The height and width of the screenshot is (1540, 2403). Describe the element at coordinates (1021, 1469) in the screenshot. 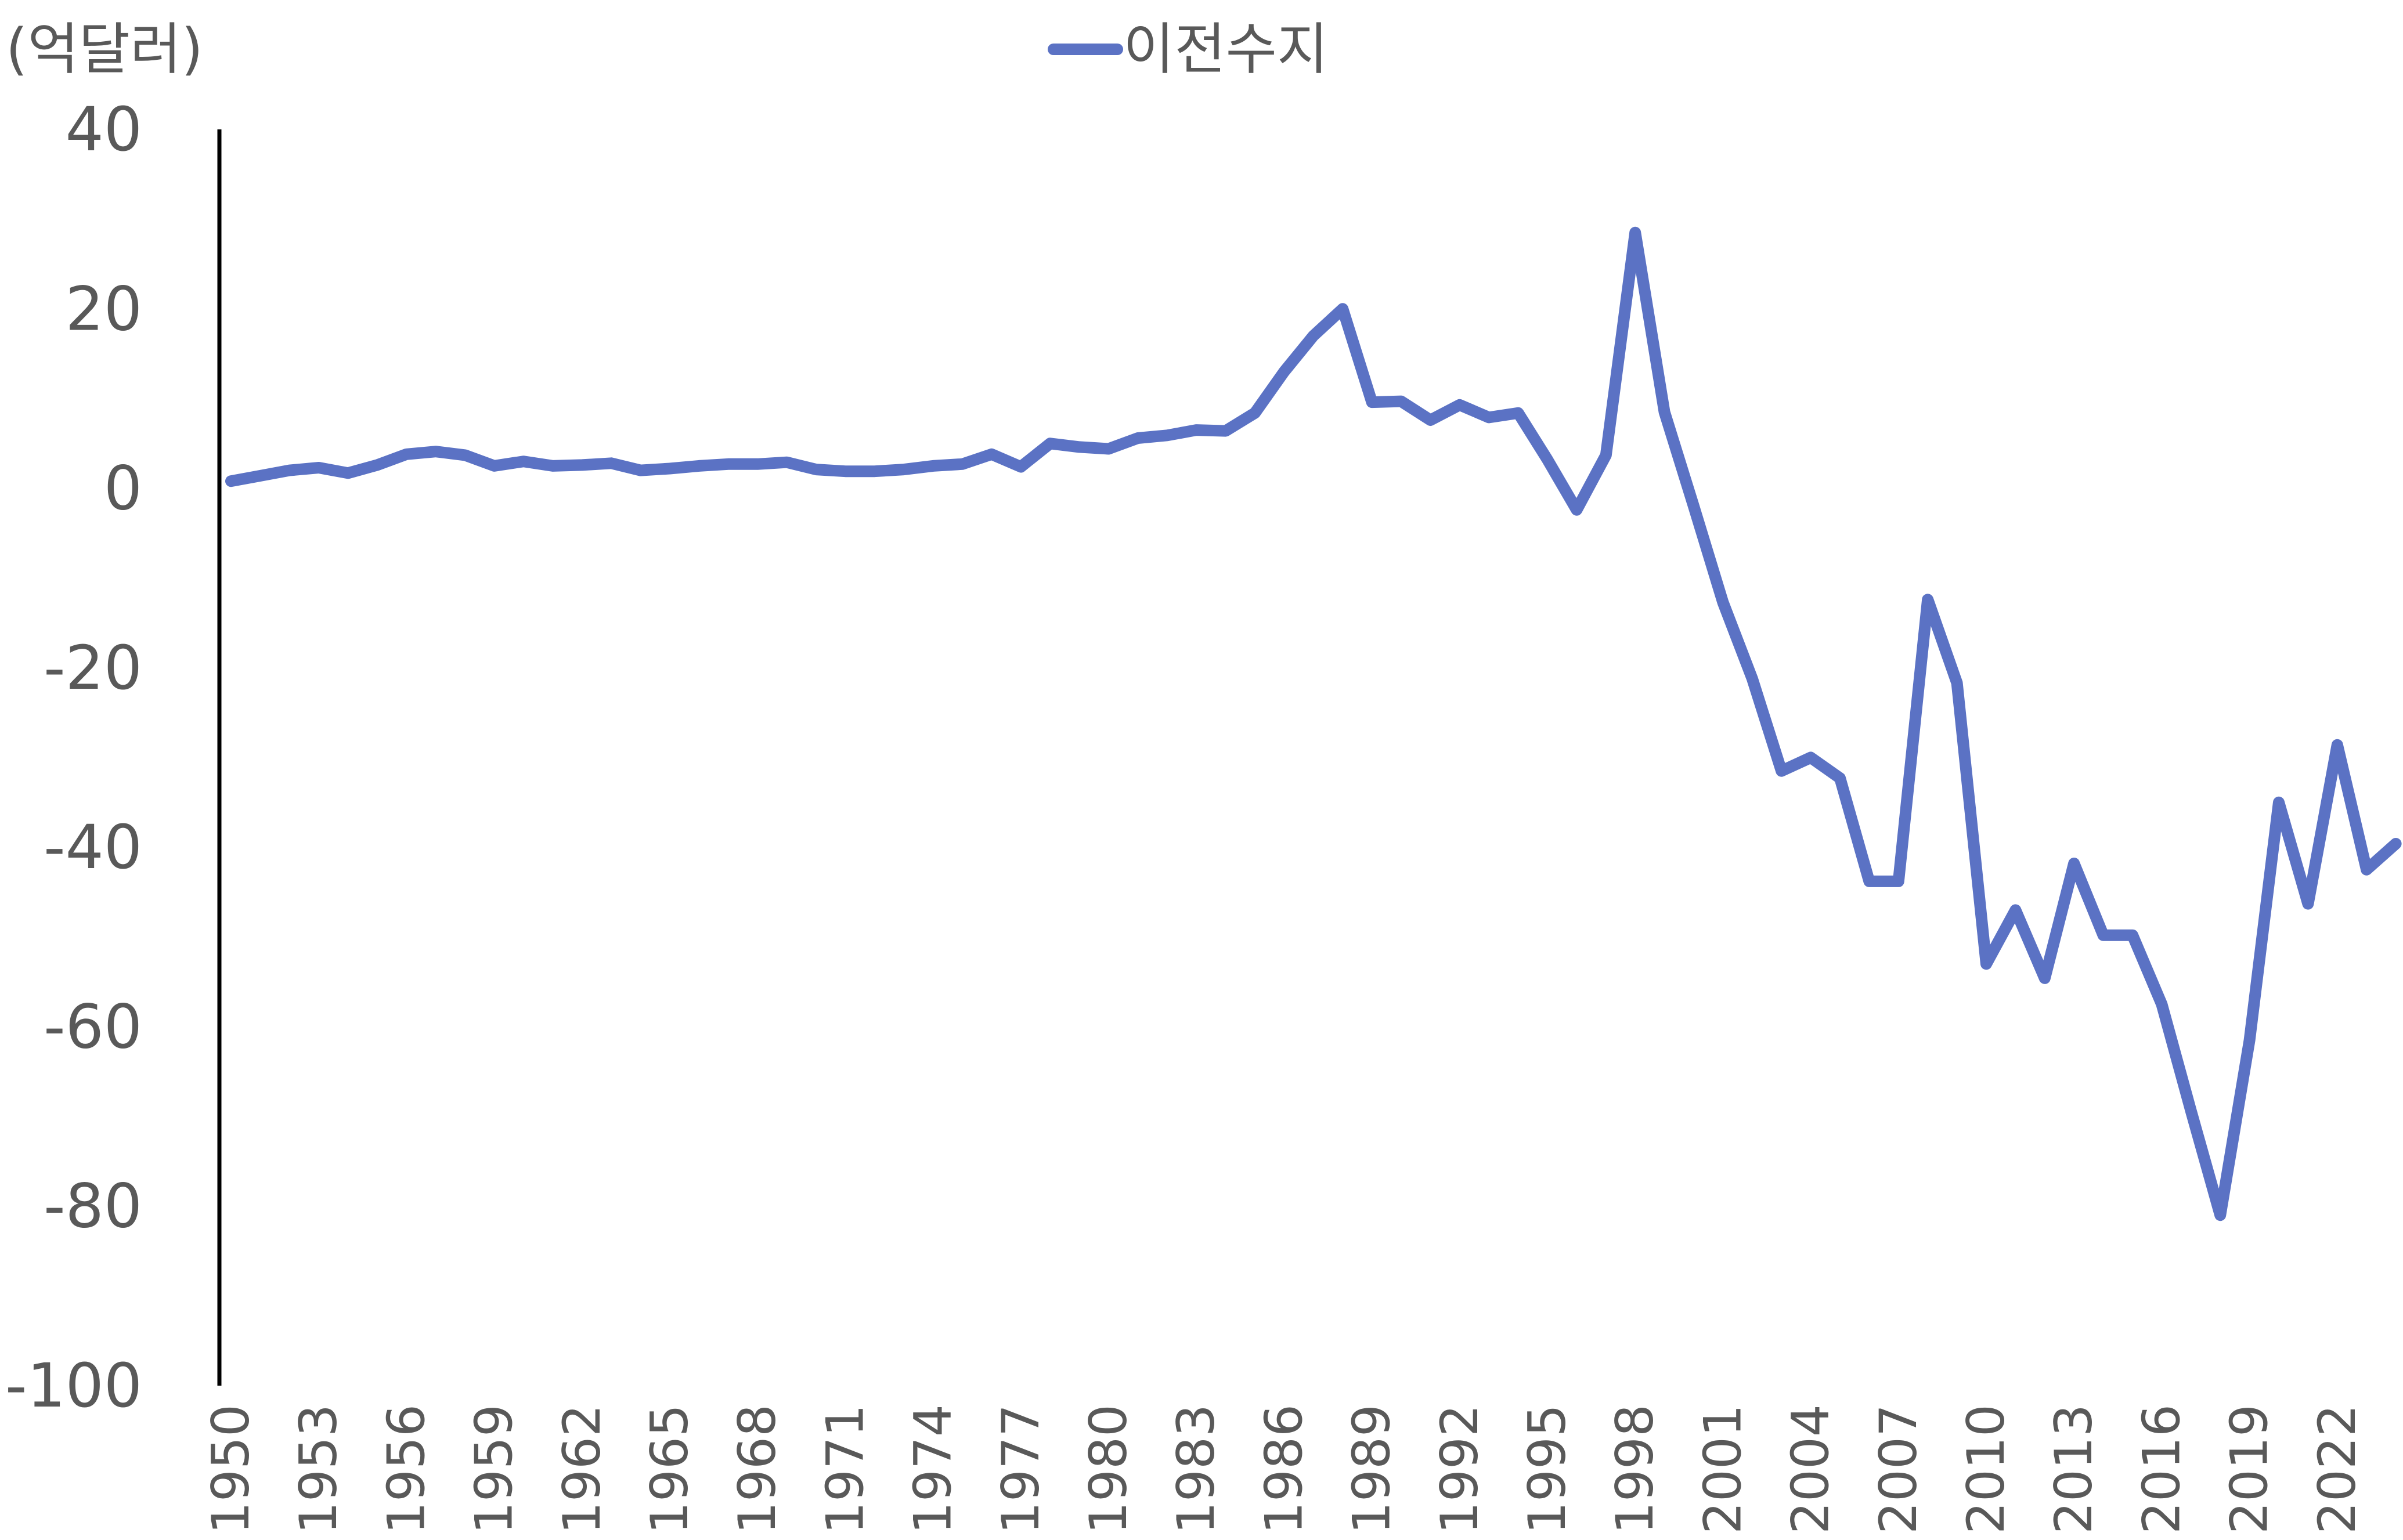

I see `x-tick-label: 1977` at that location.